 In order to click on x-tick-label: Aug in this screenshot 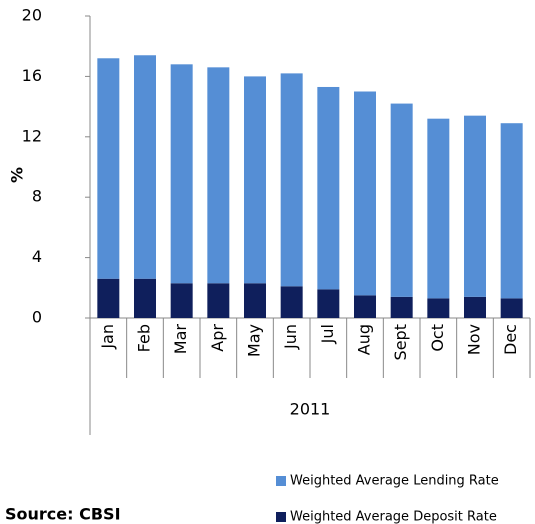, I will do `click(364, 339)`.